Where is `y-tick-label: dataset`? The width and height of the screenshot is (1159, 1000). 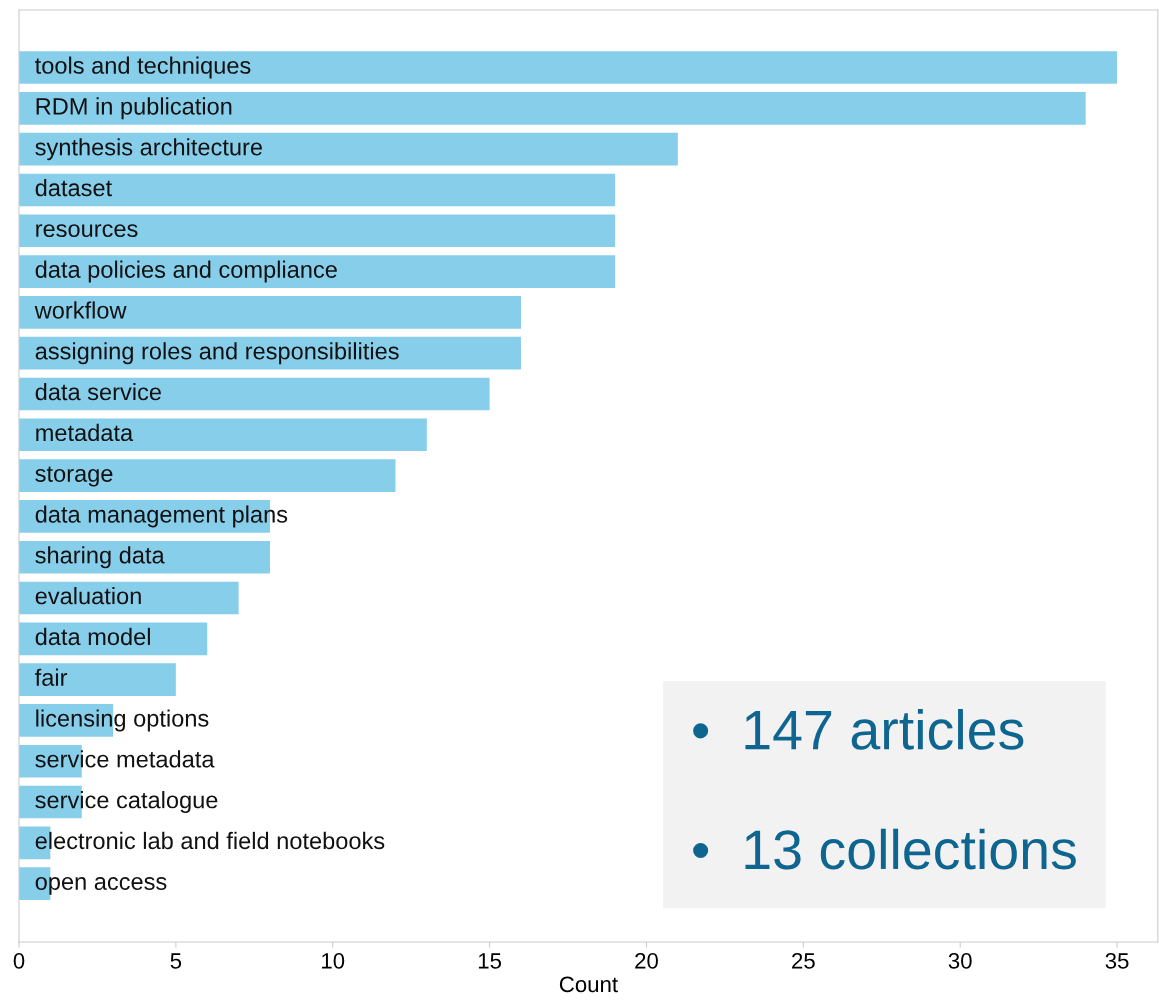
y-tick-label: dataset is located at coordinates (73, 187).